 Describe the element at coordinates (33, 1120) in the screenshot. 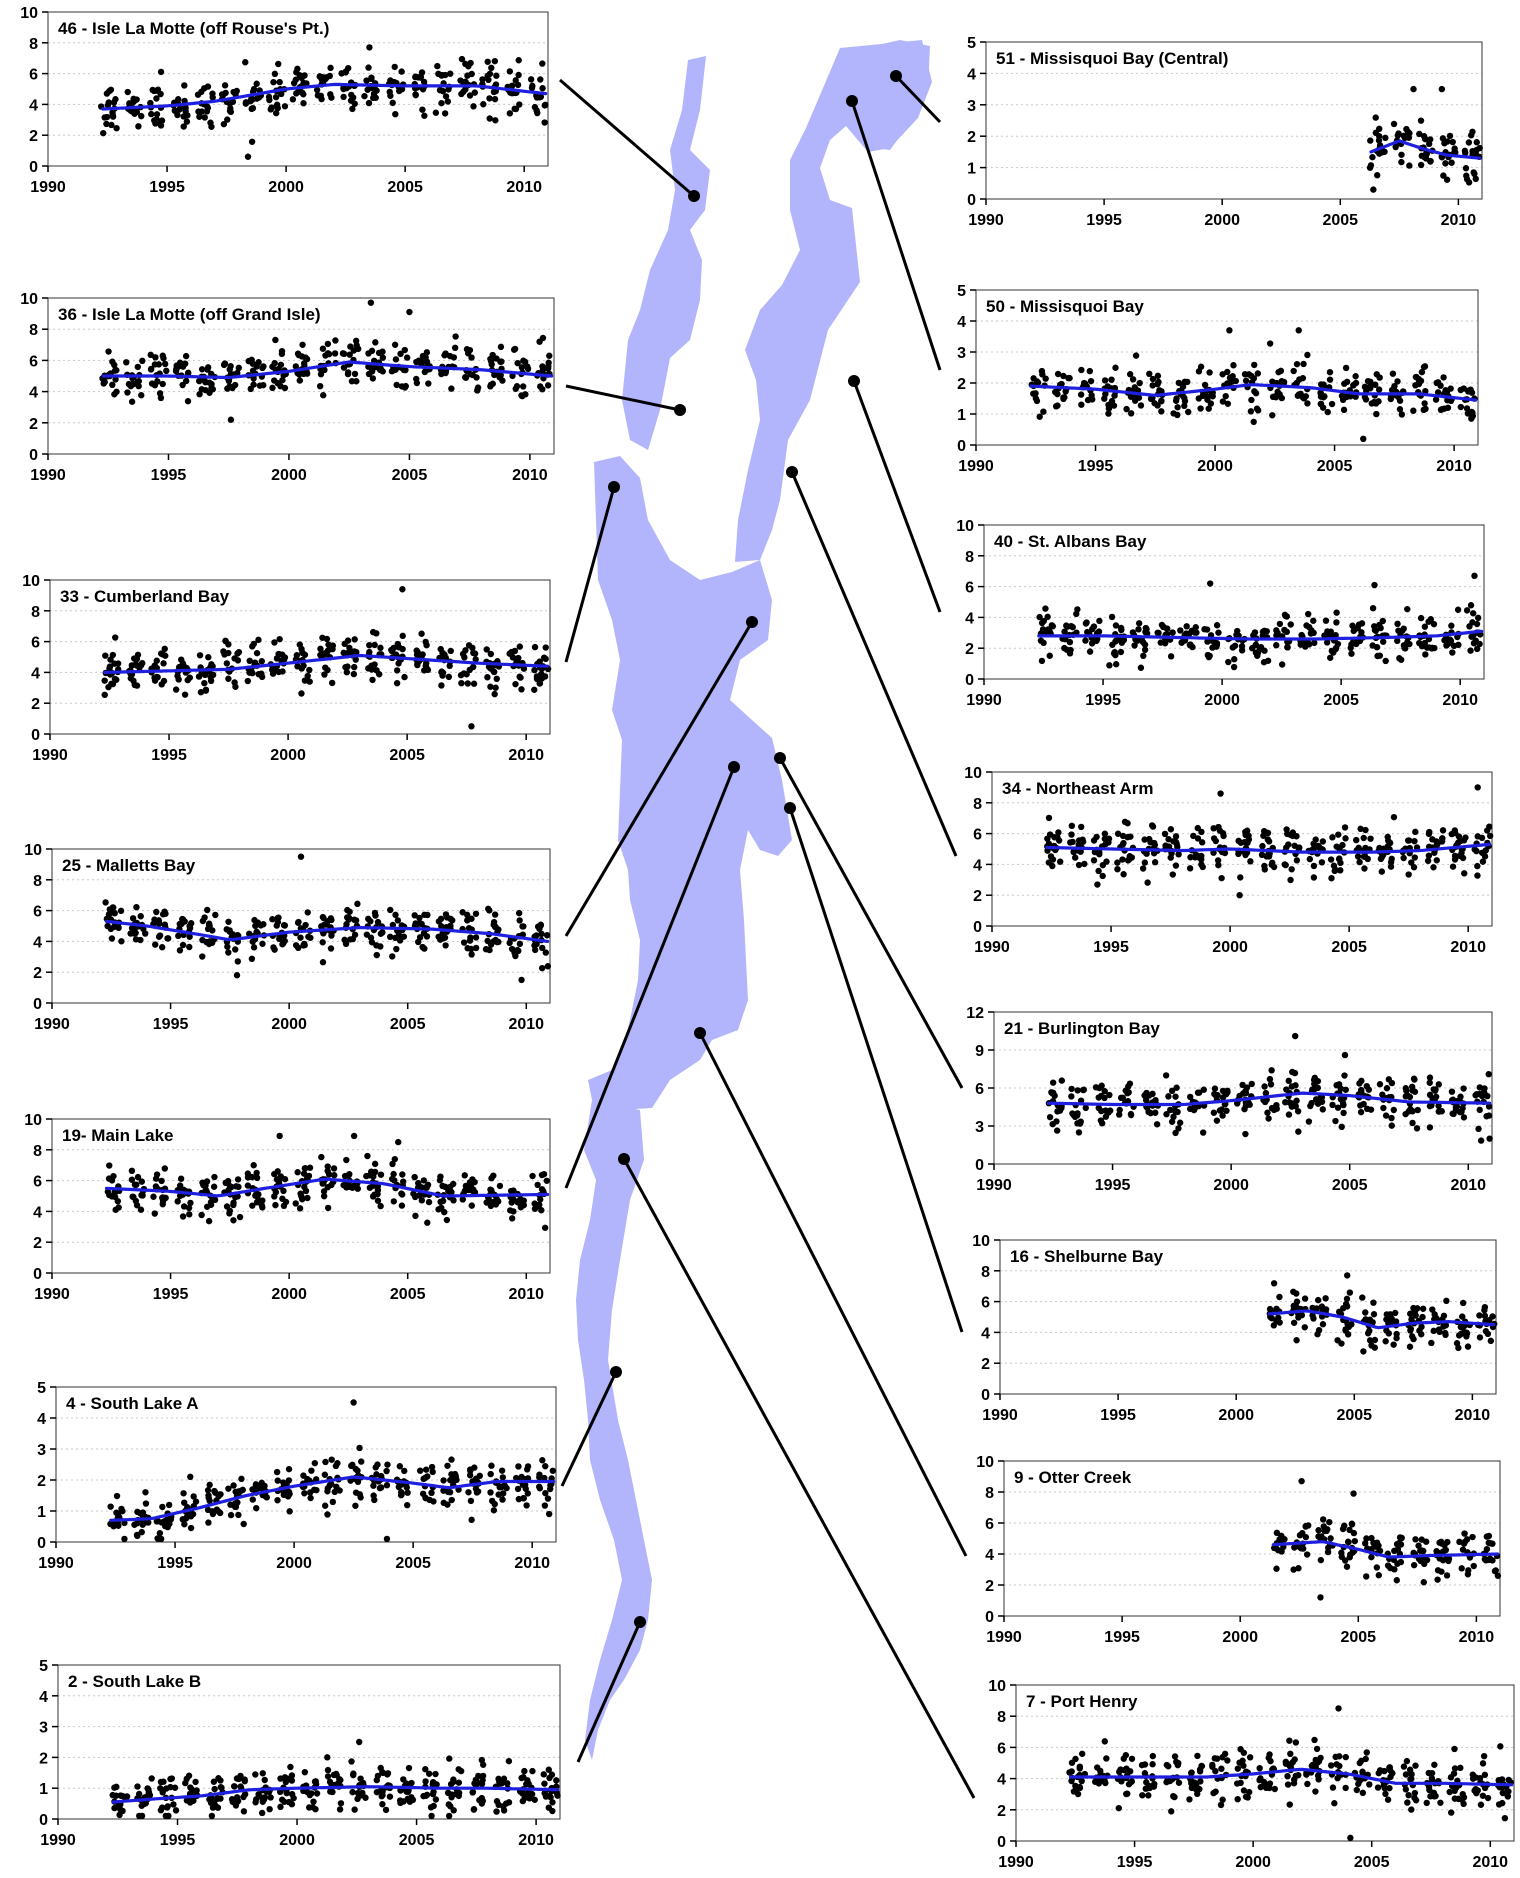

I see `y-tick-label: 10` at that location.